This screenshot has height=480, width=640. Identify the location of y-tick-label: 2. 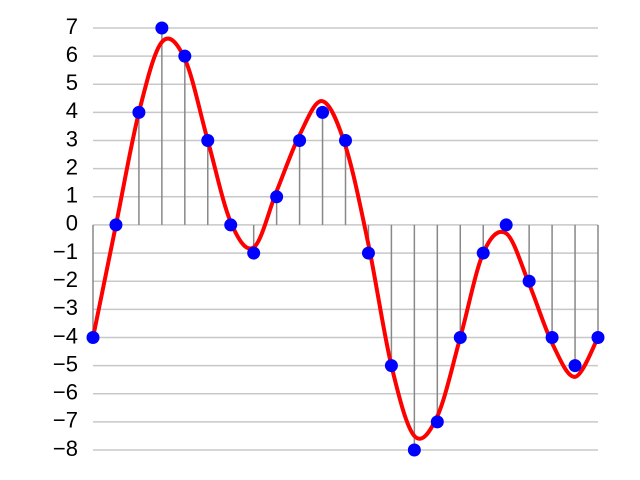
(72, 166).